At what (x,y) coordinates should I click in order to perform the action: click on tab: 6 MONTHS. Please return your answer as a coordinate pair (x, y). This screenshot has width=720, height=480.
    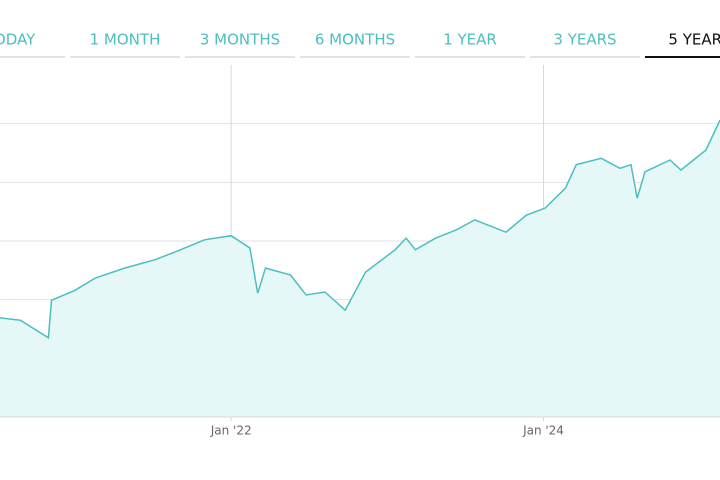
    Looking at the image, I should click on (355, 40).